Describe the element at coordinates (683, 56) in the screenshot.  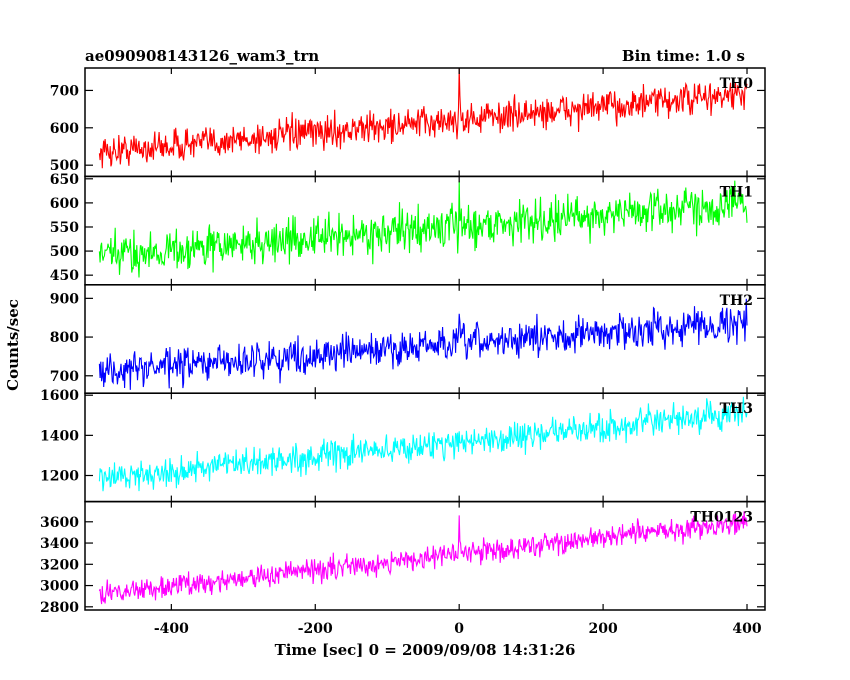
I see `bin-time-label: Bin time: 1.0 s` at that location.